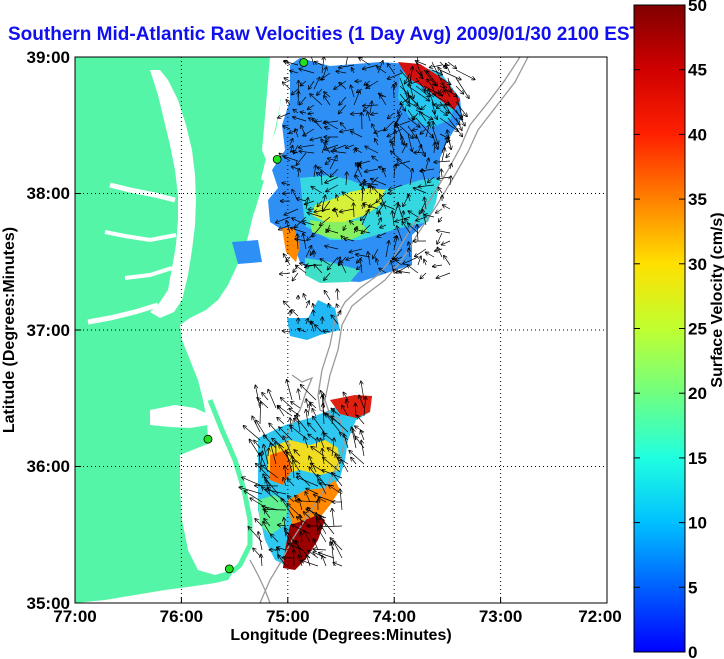  Describe the element at coordinates (48, 603) in the screenshot. I see `y-tick-label: 35:00` at that location.